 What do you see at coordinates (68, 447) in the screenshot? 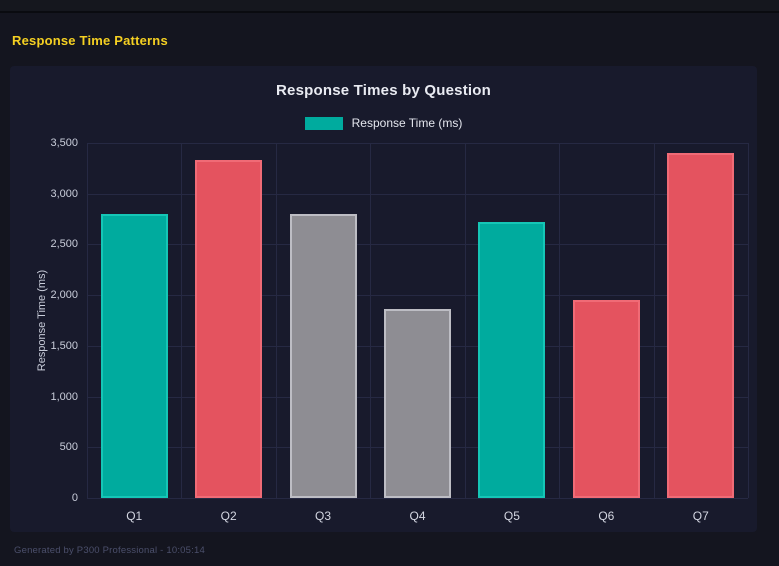
I see `y-tick-label: 500` at bounding box center [68, 447].